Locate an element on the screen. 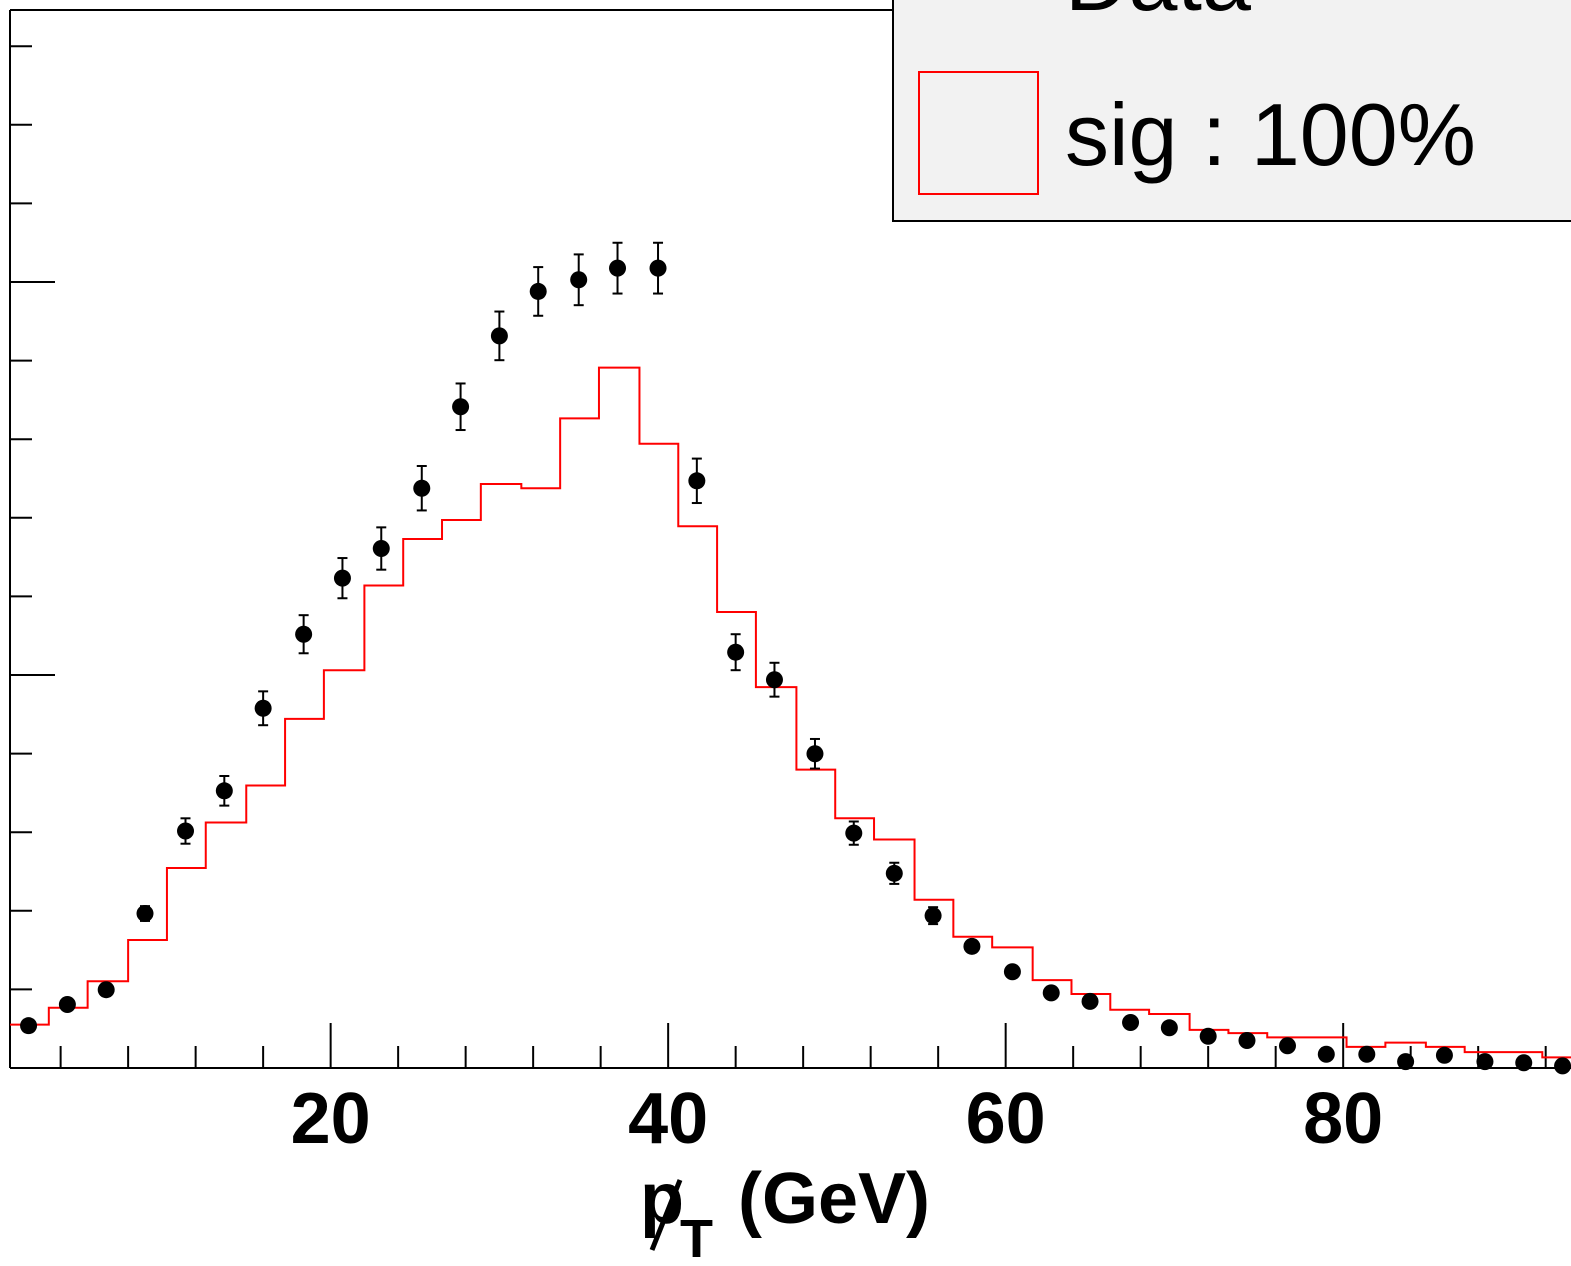 This screenshot has height=1266, width=1571. x-axis-ticks is located at coordinates (803, 1045).